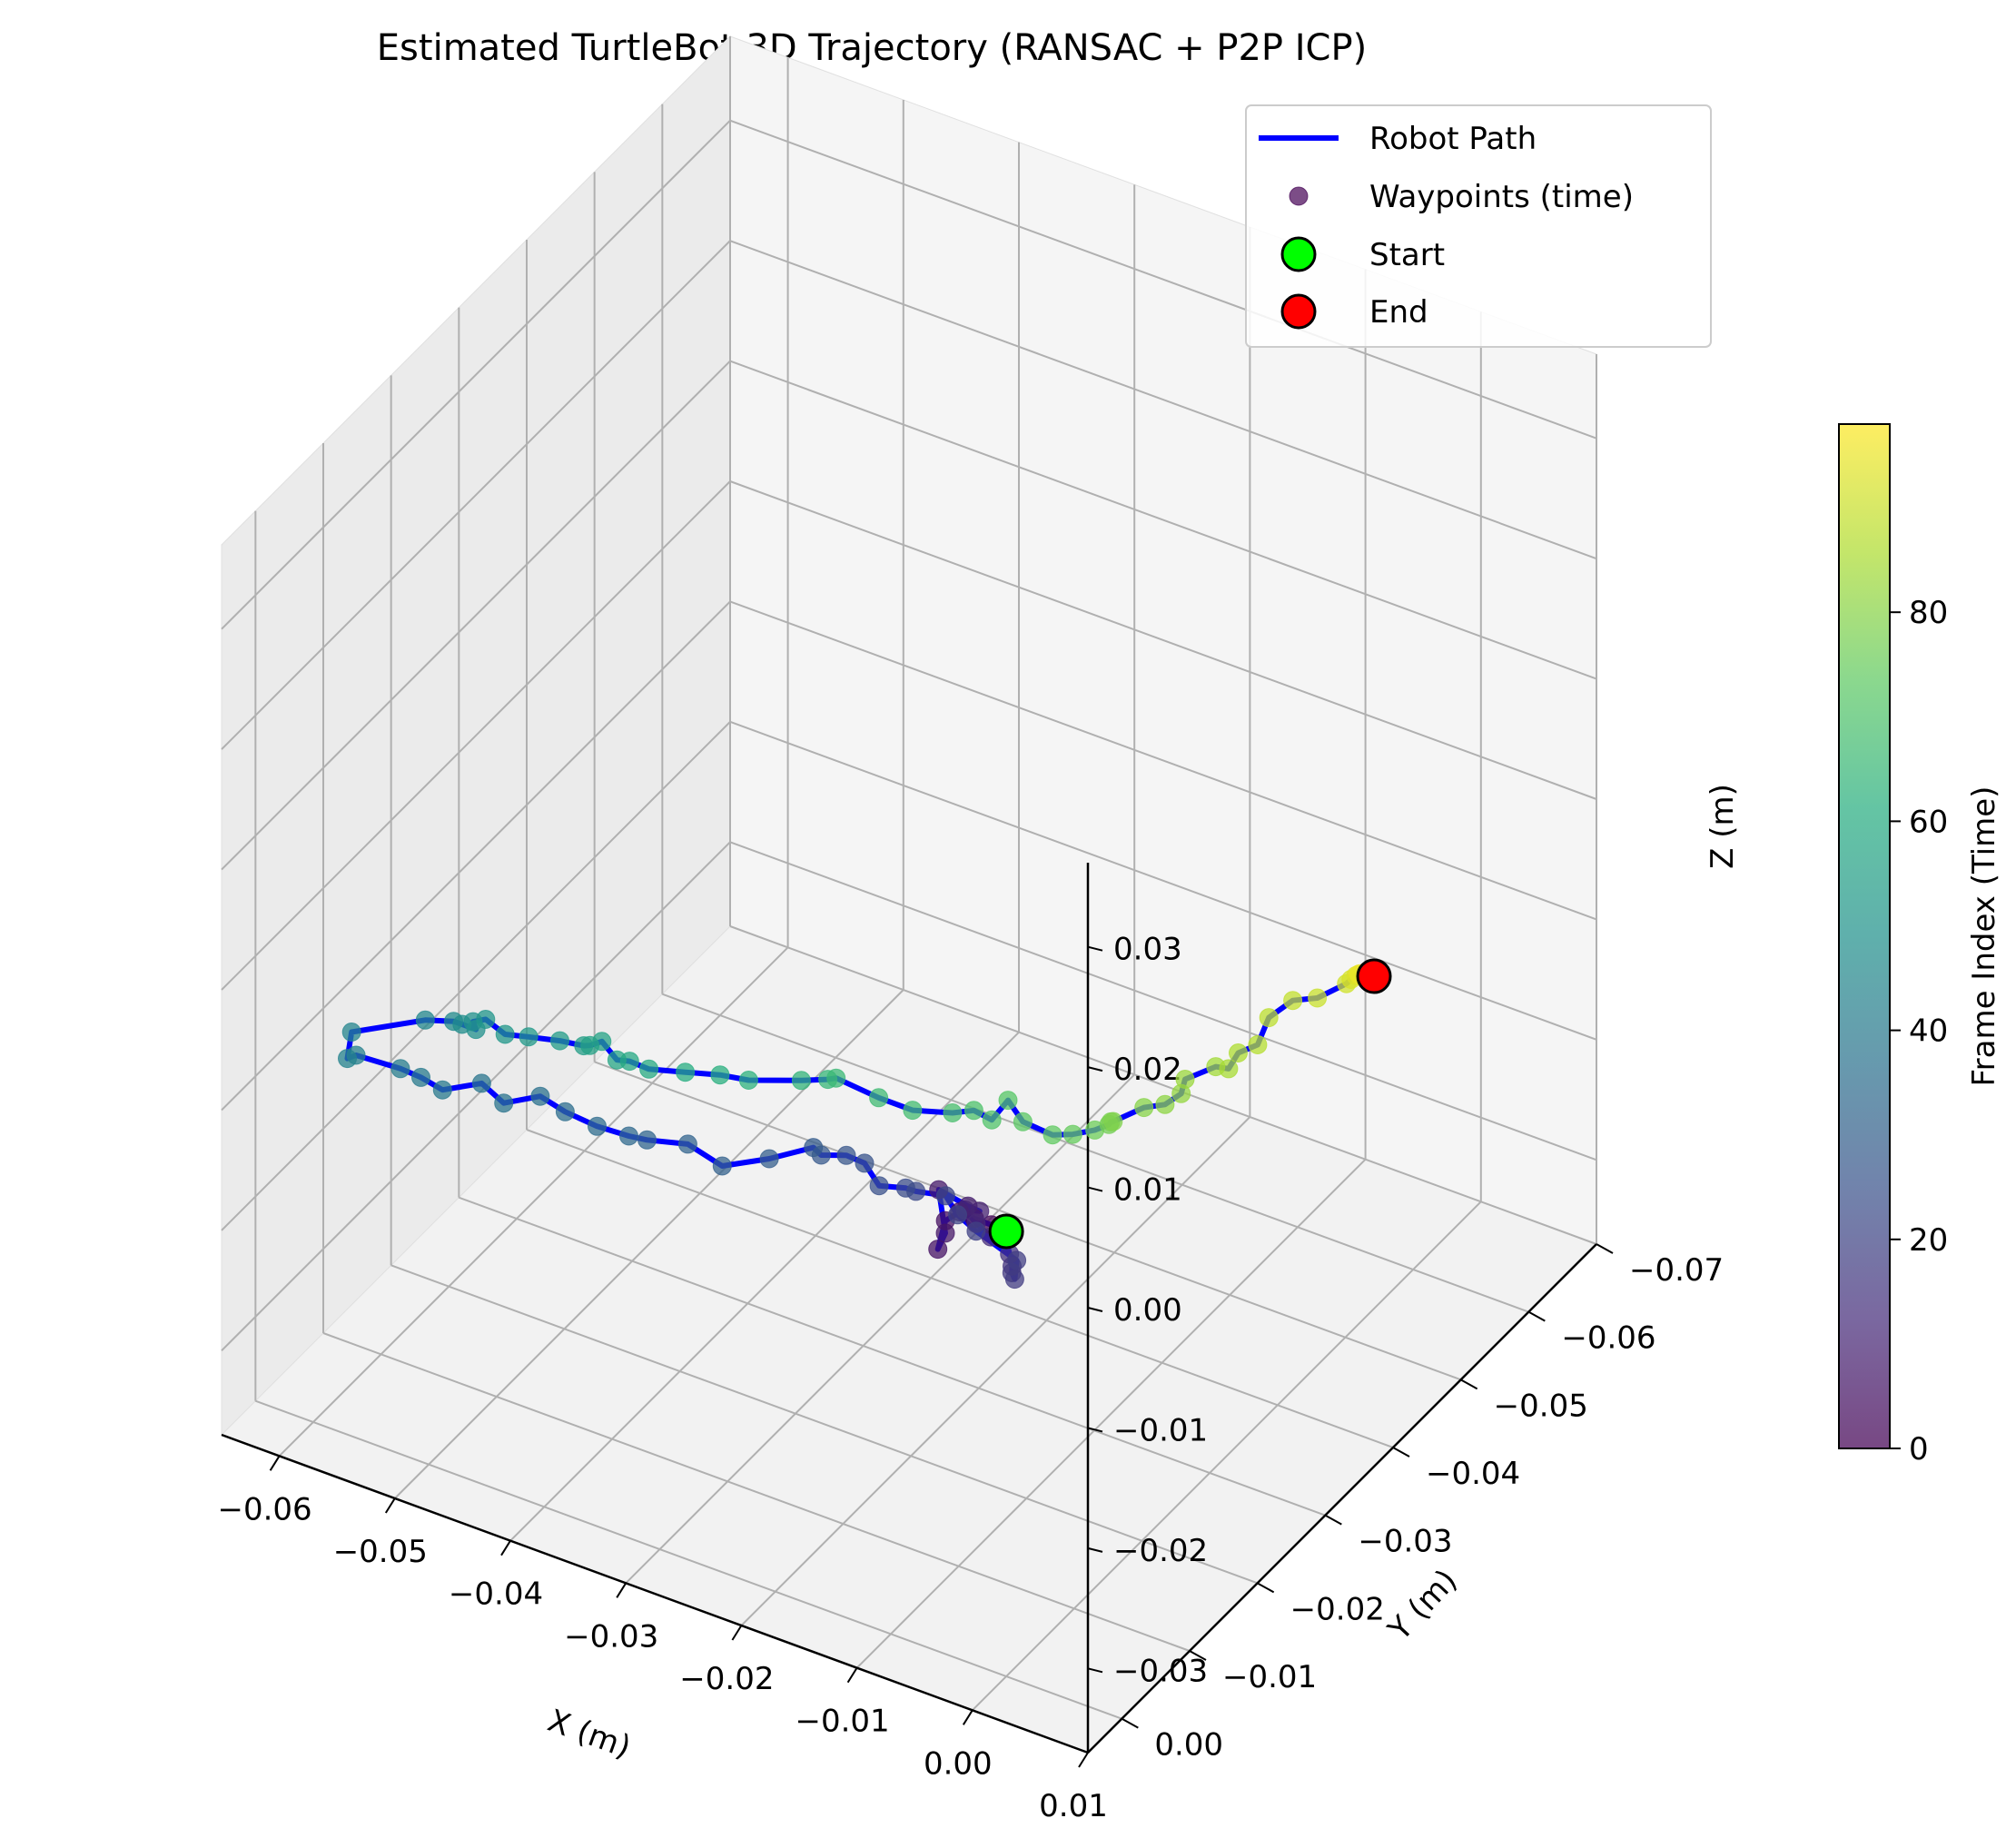 This screenshot has width=2016, height=1838. What do you see at coordinates (1453, 139) in the screenshot?
I see `legend-label-path: Robot Path` at bounding box center [1453, 139].